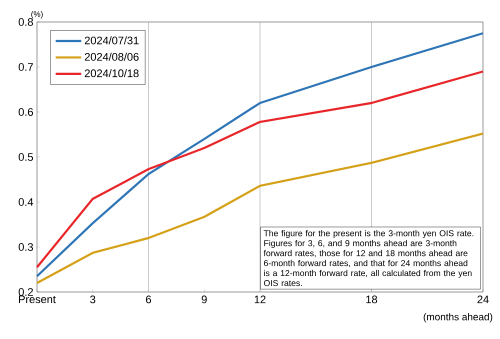  What do you see at coordinates (37, 300) in the screenshot?
I see `x-tick-label: Present` at bounding box center [37, 300].